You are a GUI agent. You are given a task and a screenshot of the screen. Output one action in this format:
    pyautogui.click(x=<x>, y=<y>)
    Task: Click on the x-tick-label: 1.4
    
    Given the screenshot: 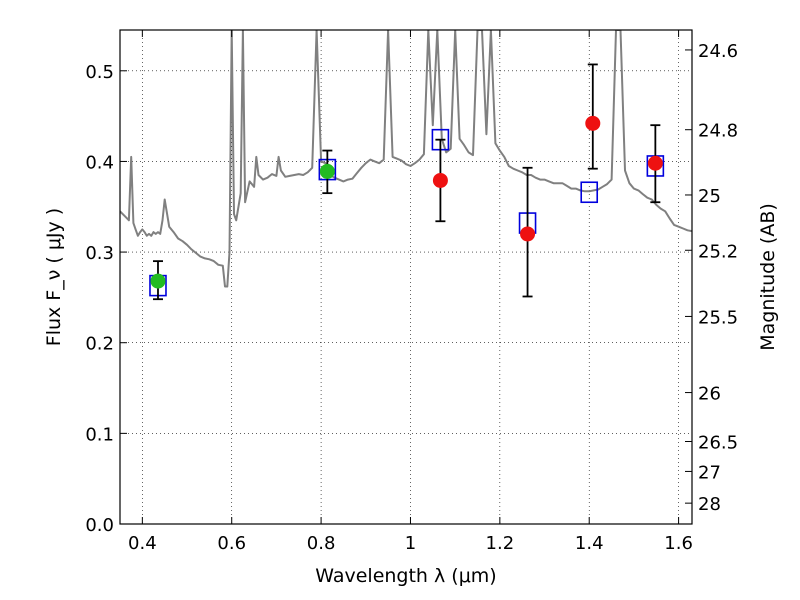 What is the action you would take?
    pyautogui.click(x=589, y=543)
    